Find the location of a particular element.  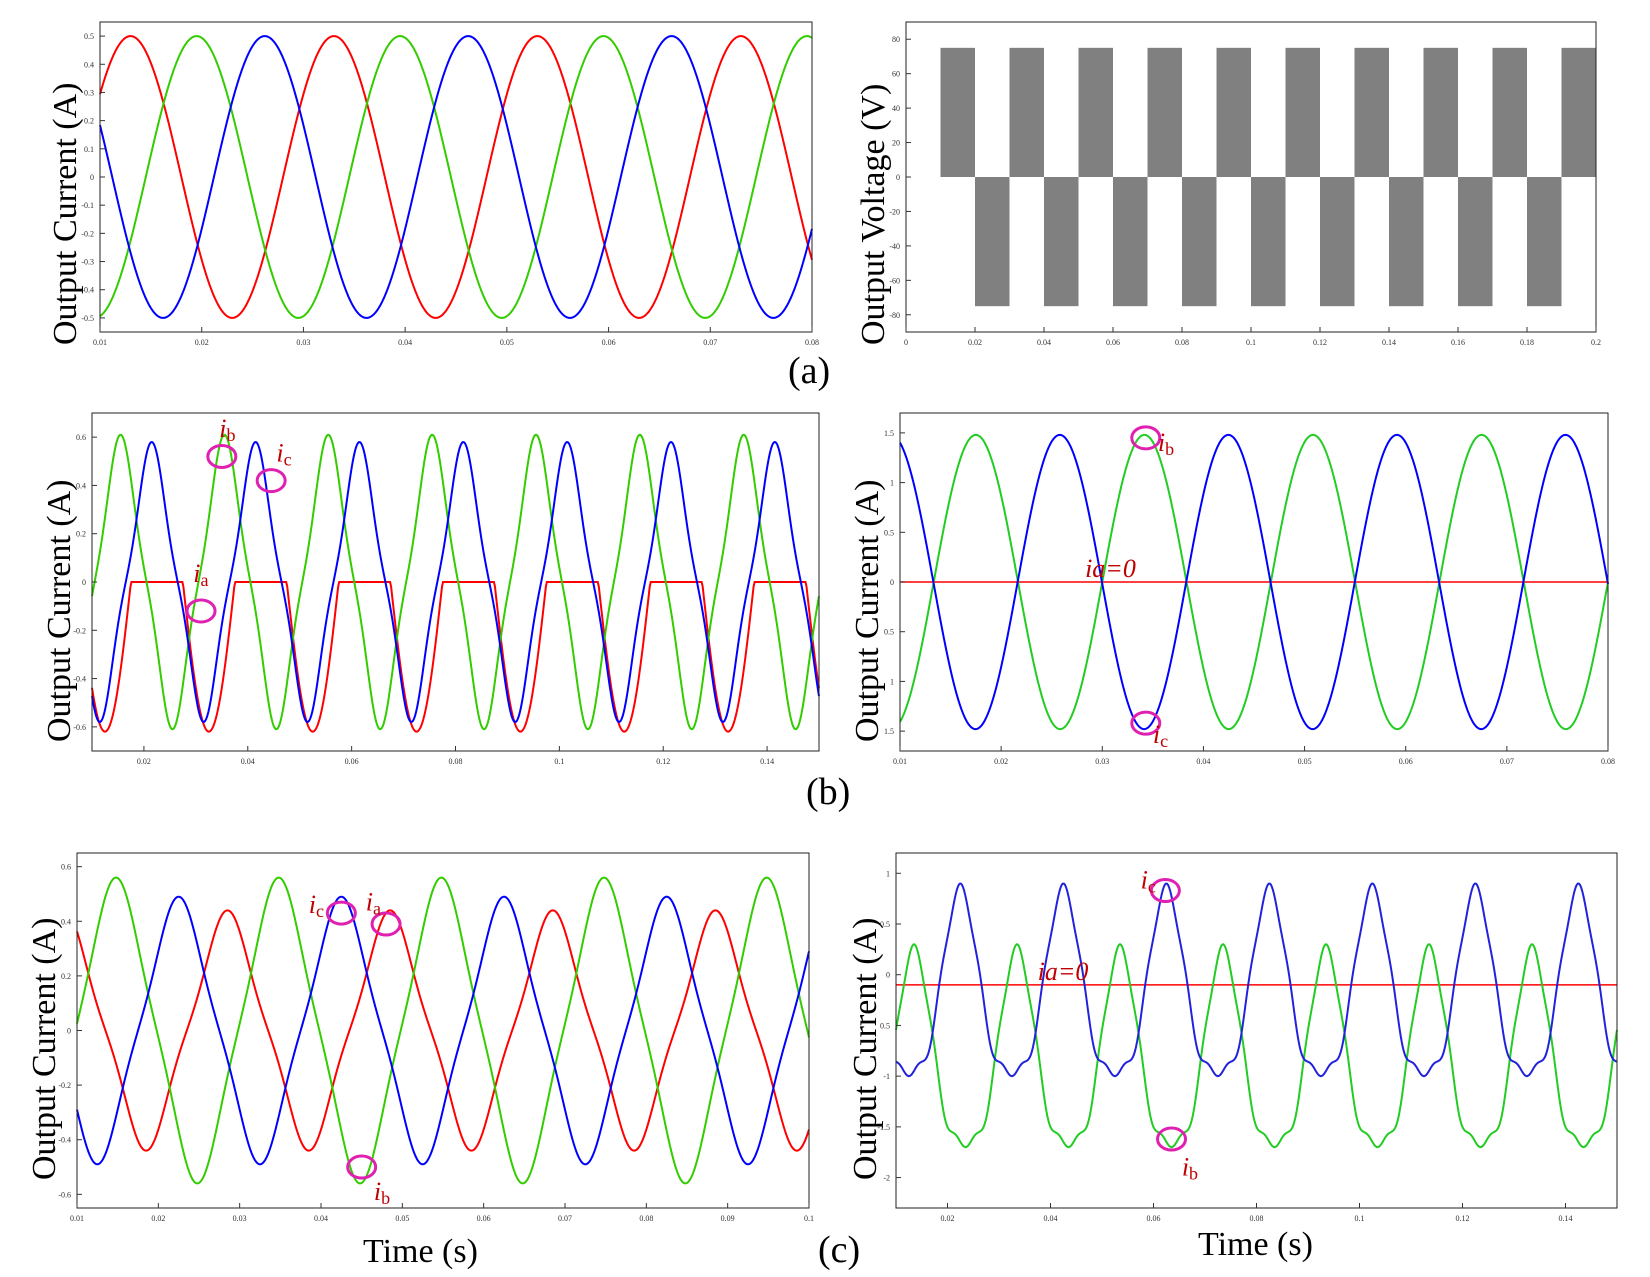

panel-label-c: (c) is located at coordinates (839, 1250).